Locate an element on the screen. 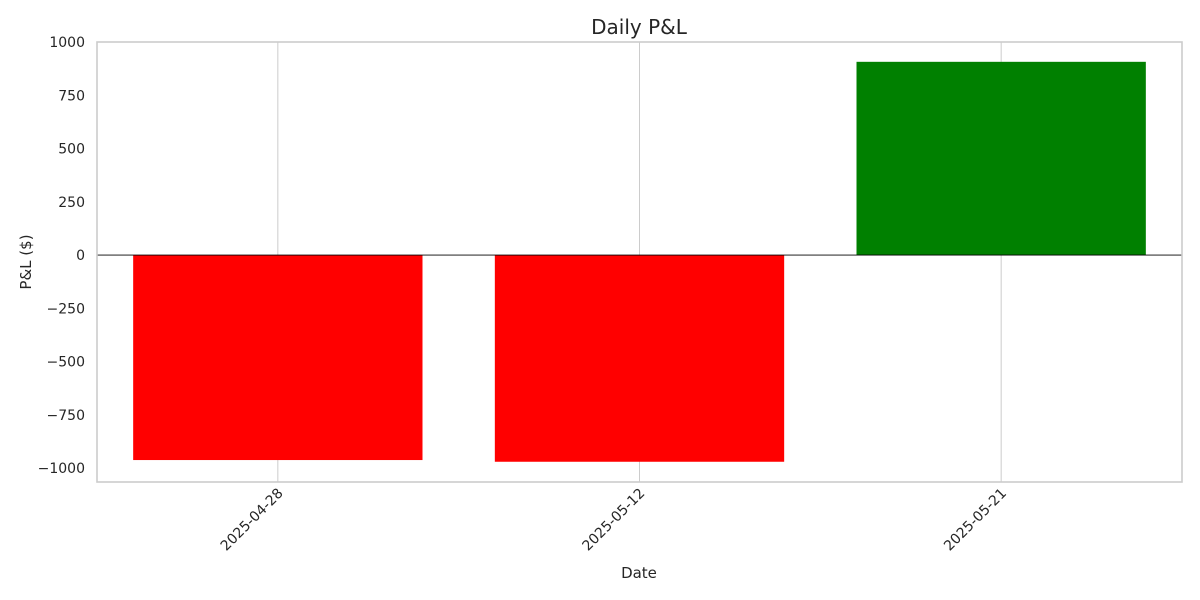 This screenshot has height=600, width=1200. x-tick-labels: 2025-04-28 2025-05-12 2025-05-21 is located at coordinates (614, 520).